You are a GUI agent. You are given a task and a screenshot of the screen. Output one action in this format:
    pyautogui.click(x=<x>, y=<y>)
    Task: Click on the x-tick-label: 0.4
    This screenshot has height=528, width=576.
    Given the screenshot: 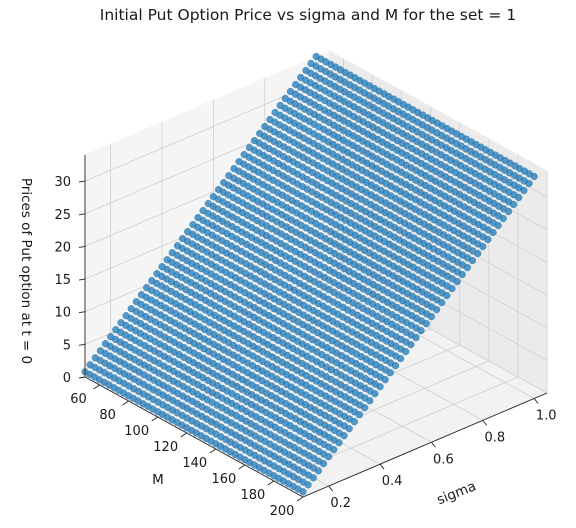 What is the action you would take?
    pyautogui.click(x=392, y=481)
    